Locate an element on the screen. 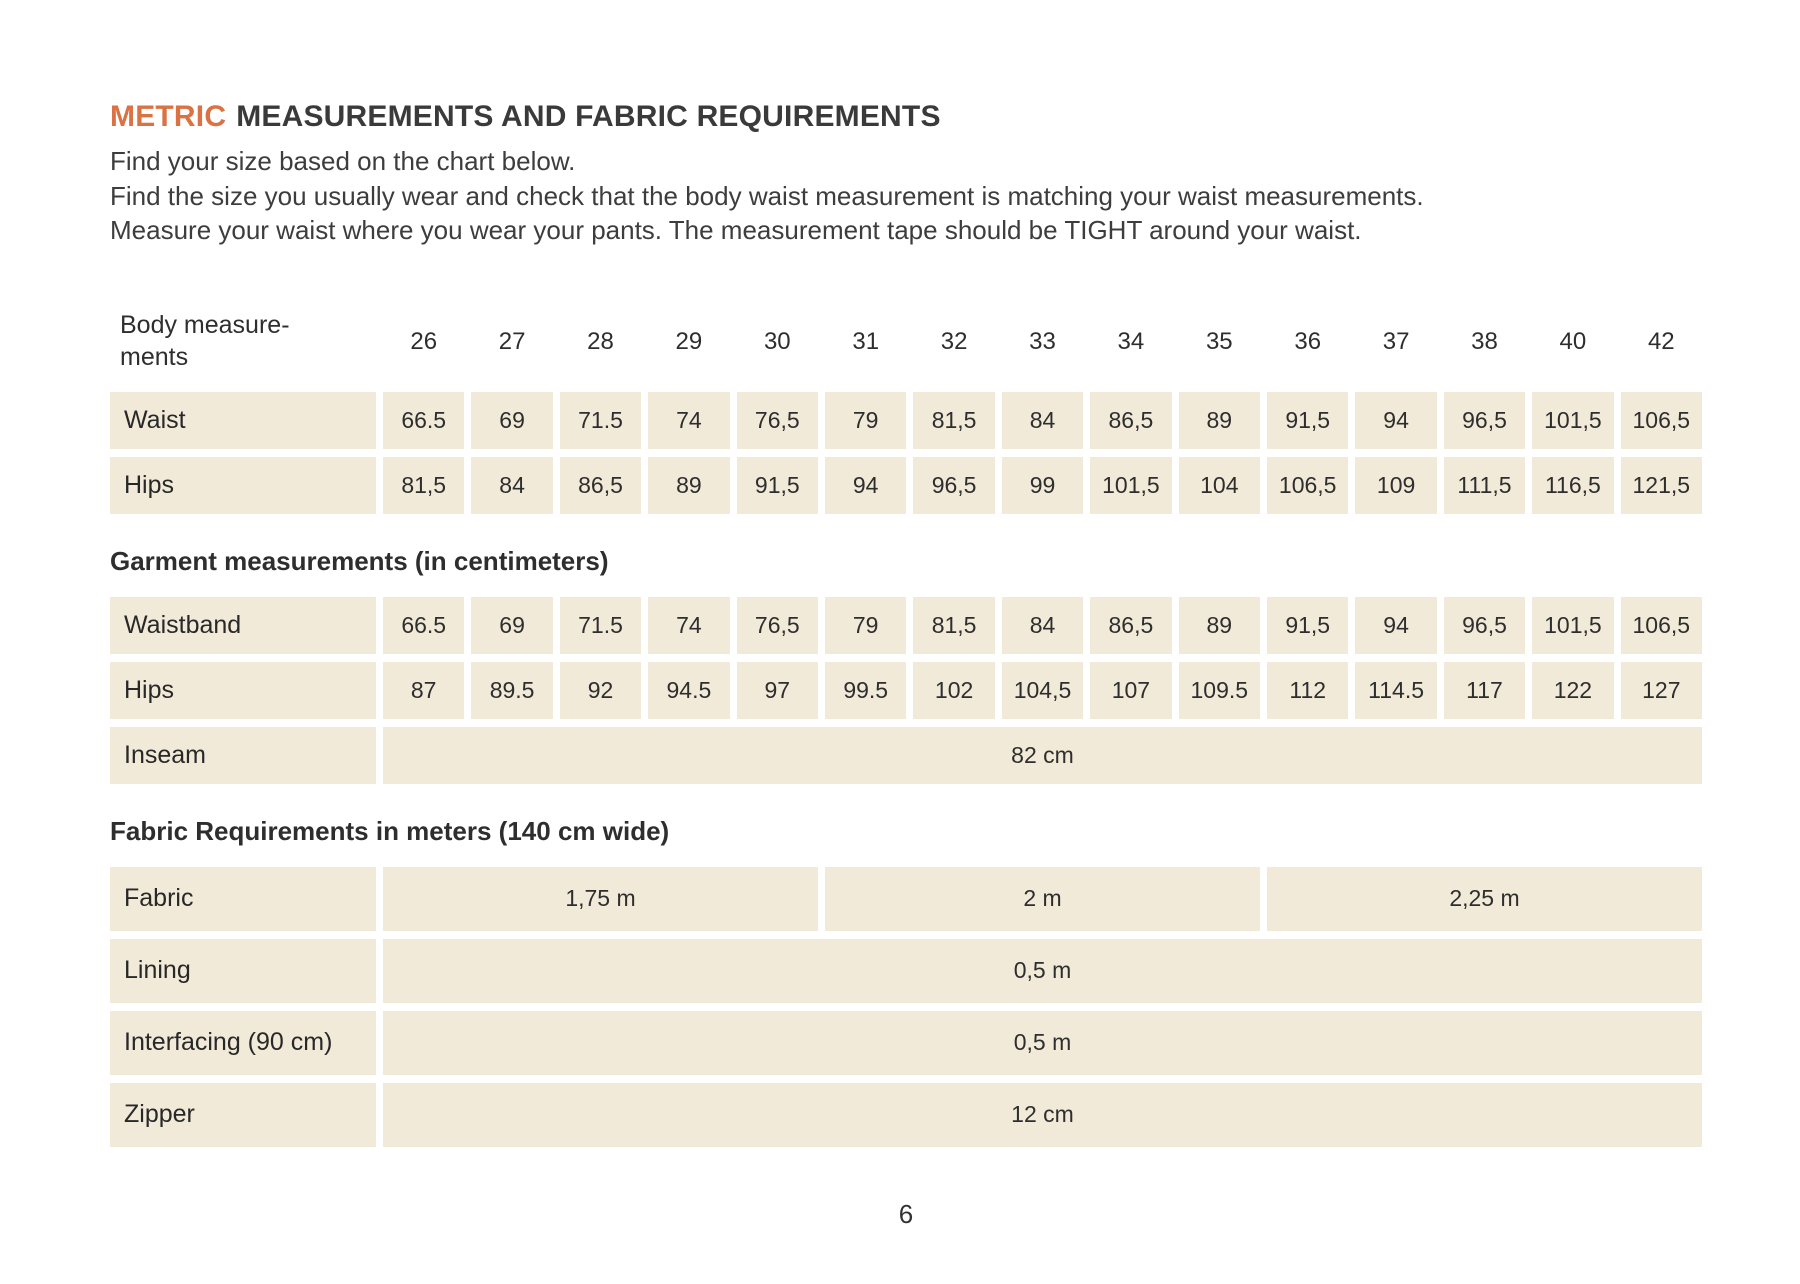  garment-measurement-cell: 92 is located at coordinates (600, 690).